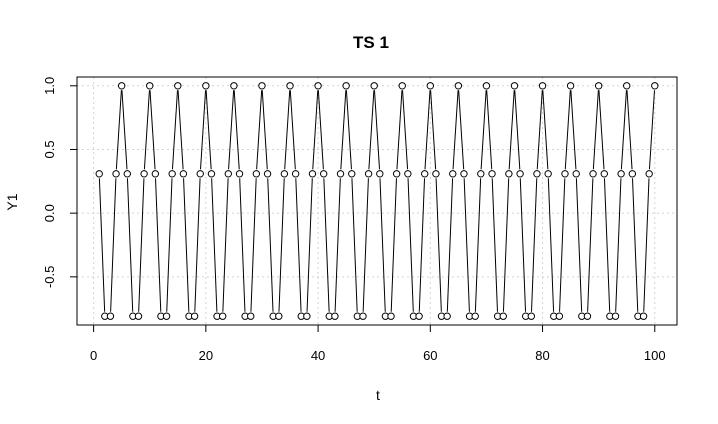 The width and height of the screenshot is (718, 424). I want to click on x-tick-label: 60, so click(430, 355).